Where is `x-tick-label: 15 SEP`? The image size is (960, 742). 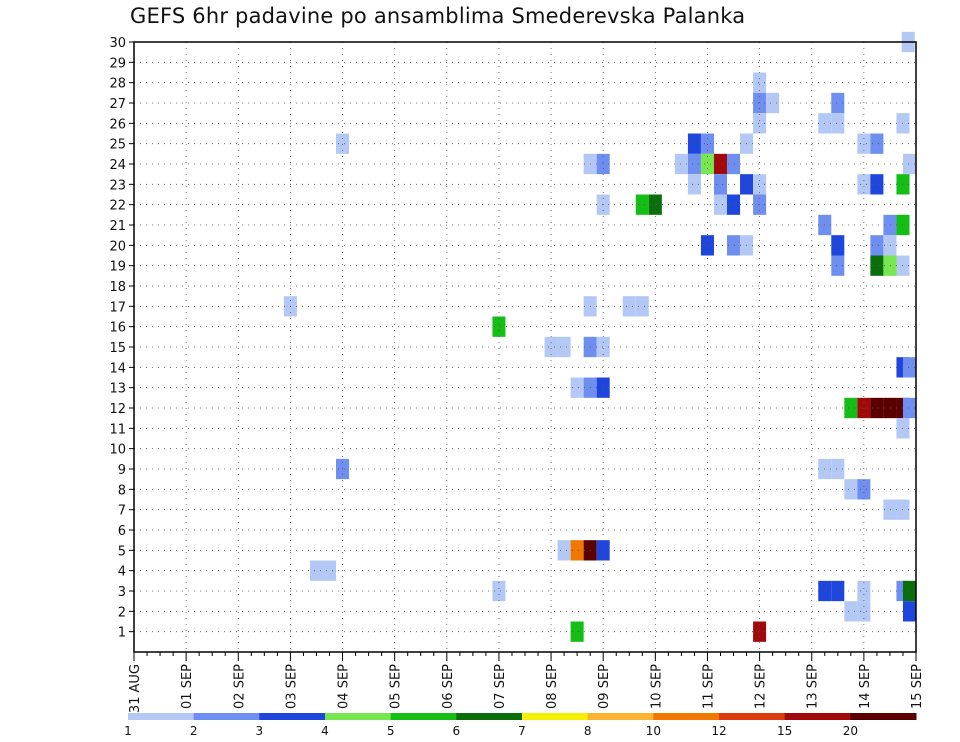 x-tick-label: 15 SEP is located at coordinates (917, 686).